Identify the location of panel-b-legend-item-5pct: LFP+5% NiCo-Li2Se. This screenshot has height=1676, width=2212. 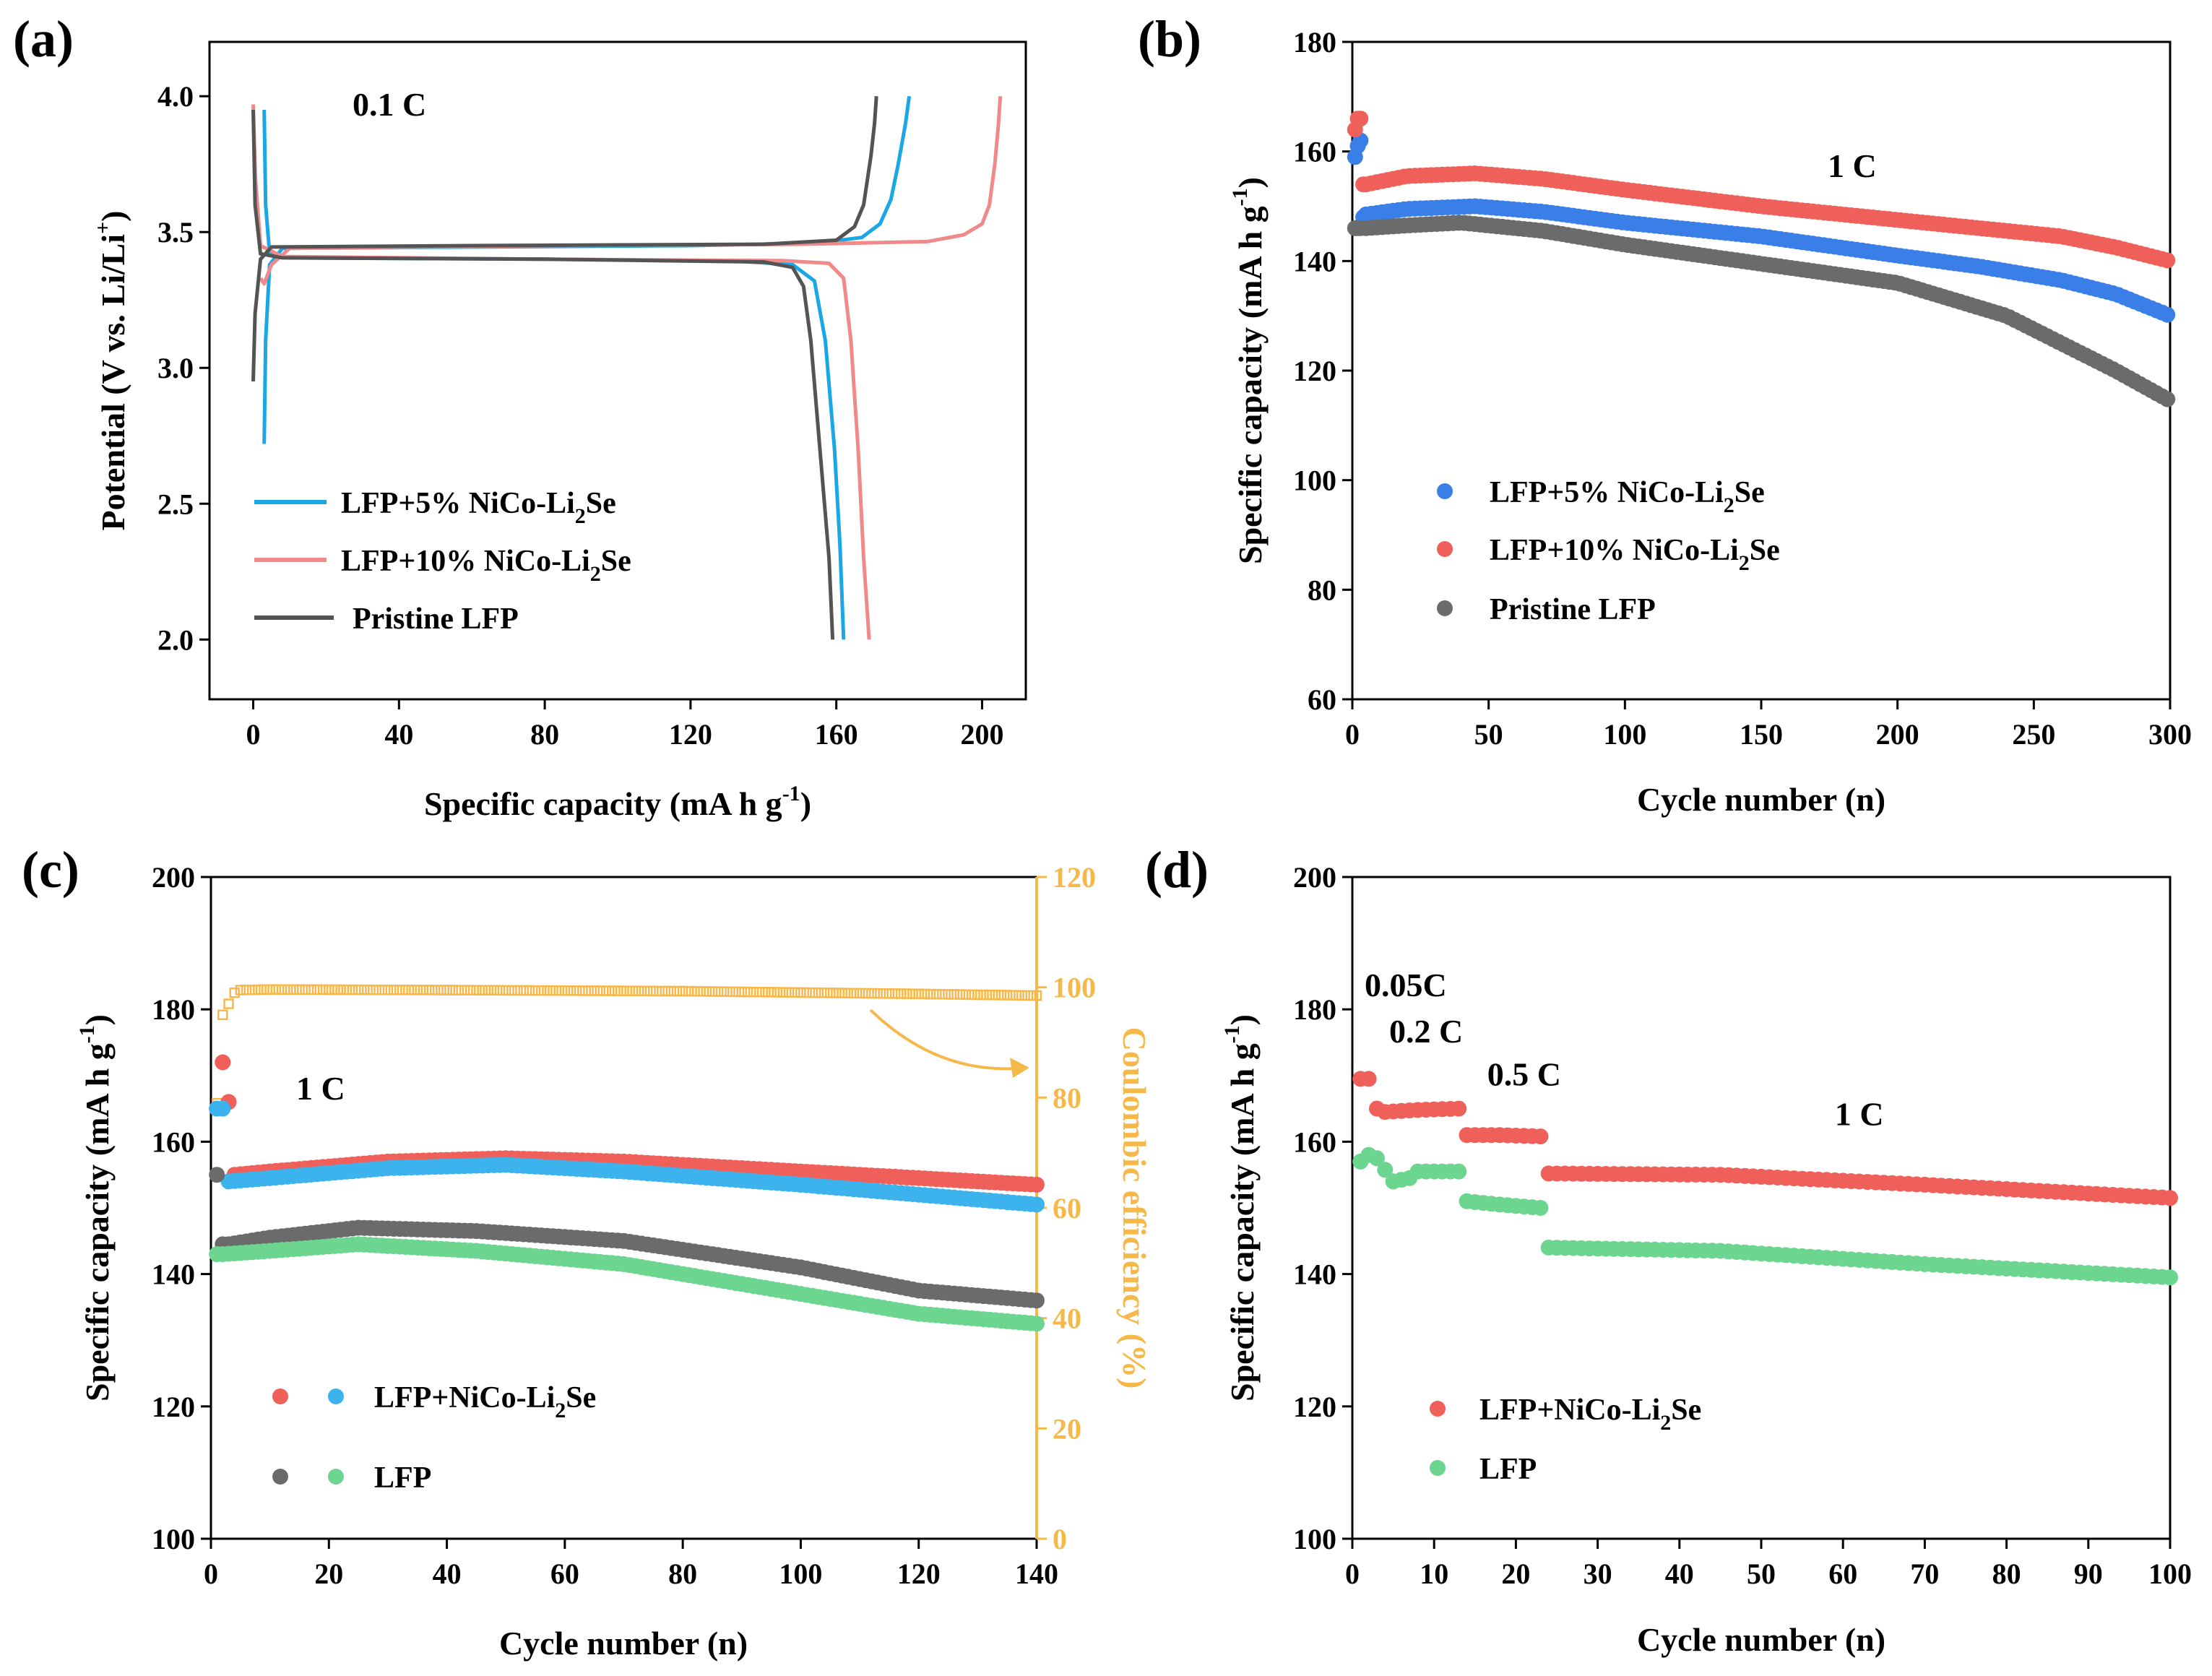
(1601, 496).